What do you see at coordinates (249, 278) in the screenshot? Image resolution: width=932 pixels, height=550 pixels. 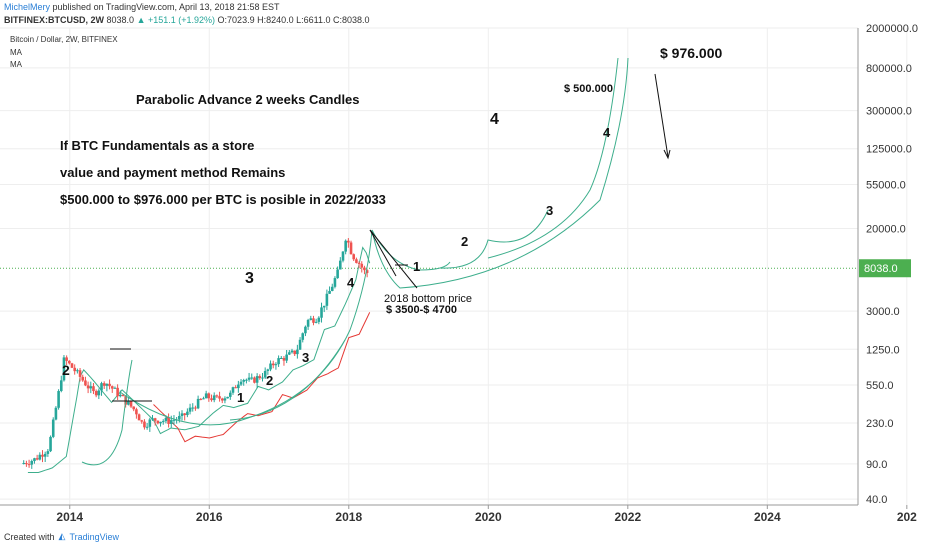 I see `wave-3-left: 3` at bounding box center [249, 278].